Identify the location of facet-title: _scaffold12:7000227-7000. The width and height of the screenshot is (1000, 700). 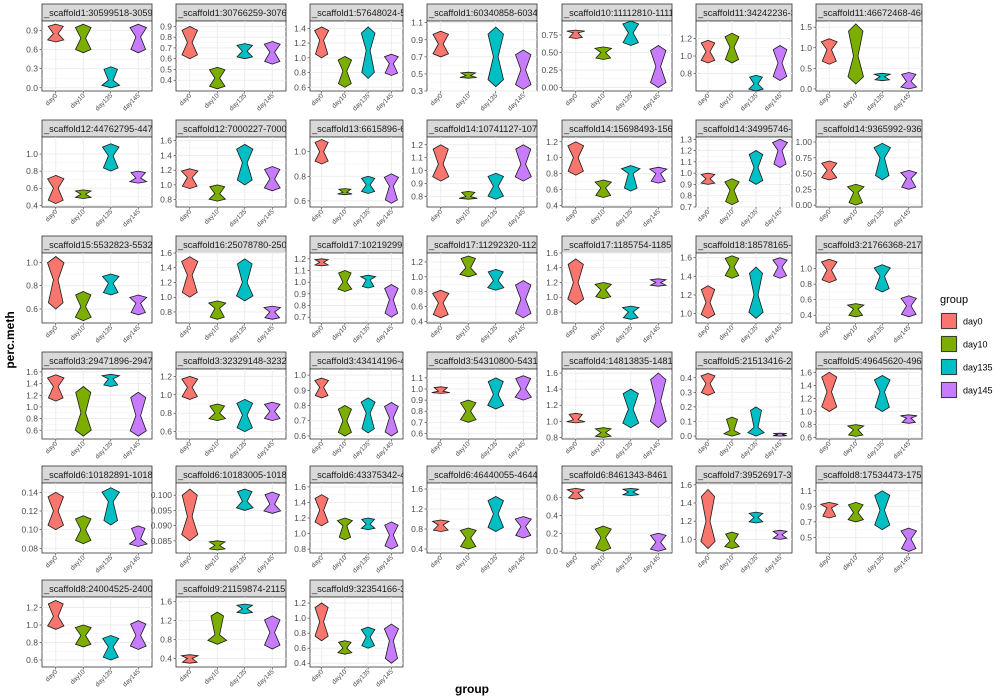
(232, 129).